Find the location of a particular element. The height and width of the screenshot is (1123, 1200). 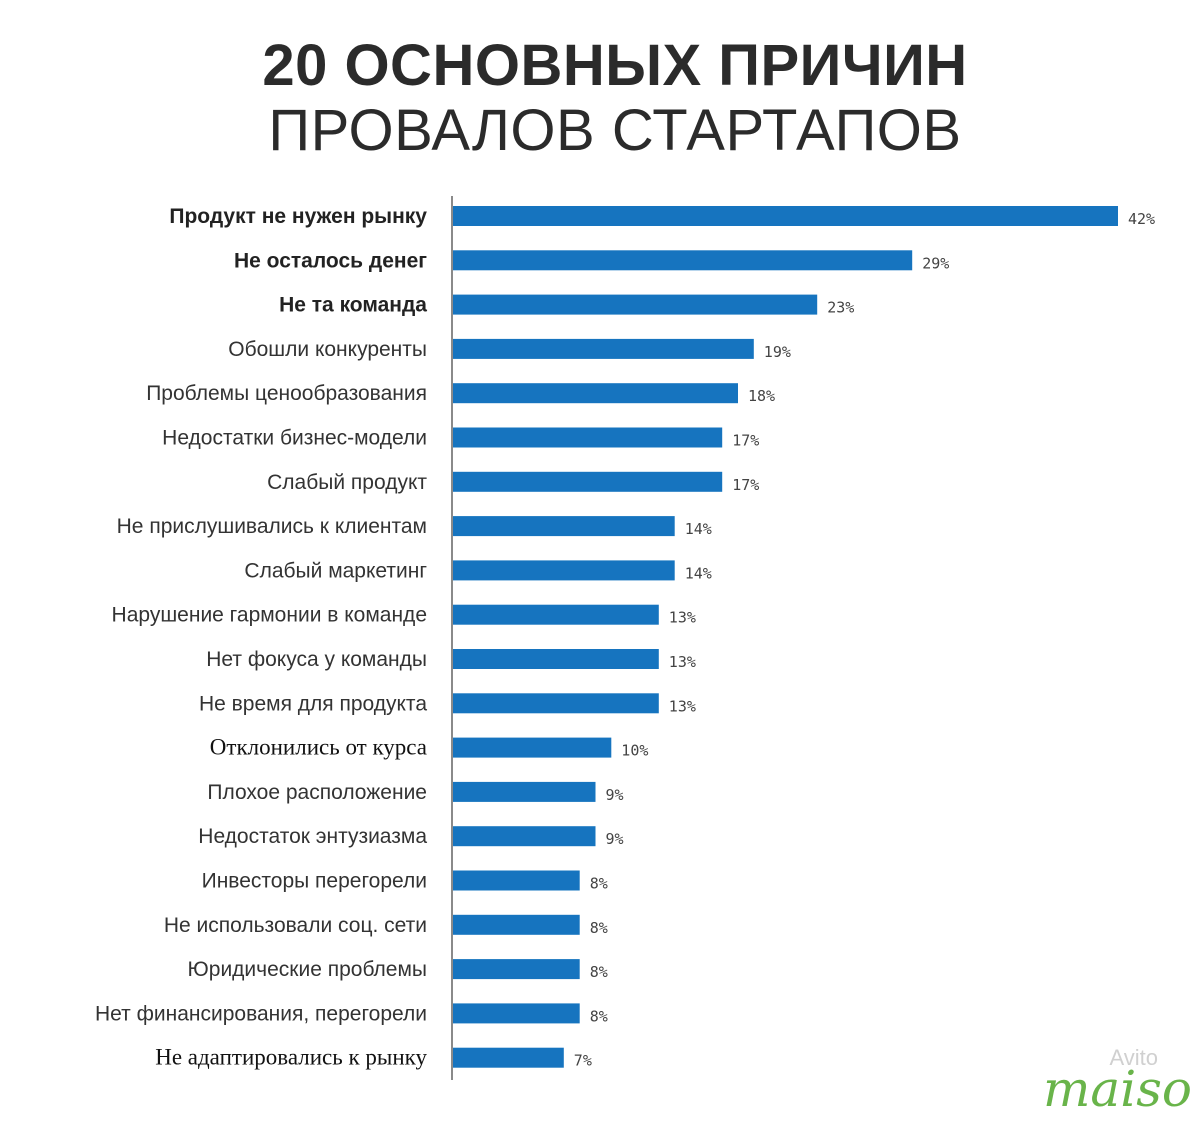

category-label: Не адаптировались к рынку is located at coordinates (291, 1057).